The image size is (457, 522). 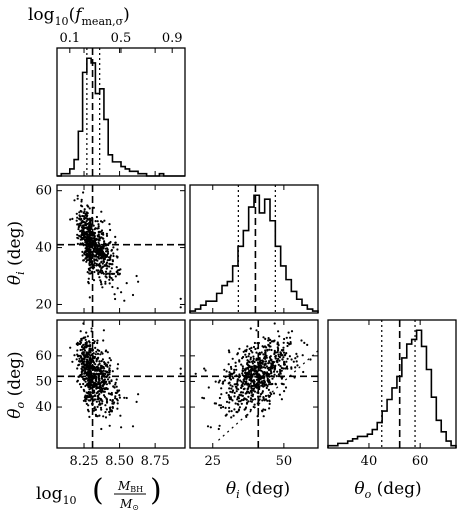 I want to click on scatter-mbh-thetai-panel: 20 40 60, so click(x=110, y=249).